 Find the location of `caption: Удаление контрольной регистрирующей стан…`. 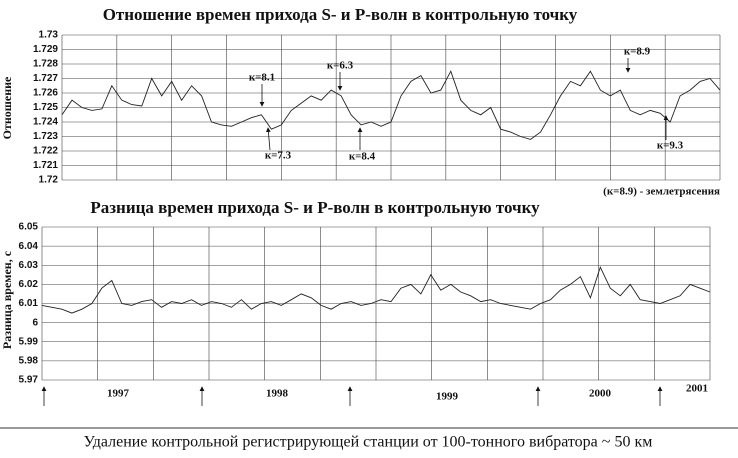

caption: Удаление контрольной регистрирующей стан… is located at coordinates (368, 442).